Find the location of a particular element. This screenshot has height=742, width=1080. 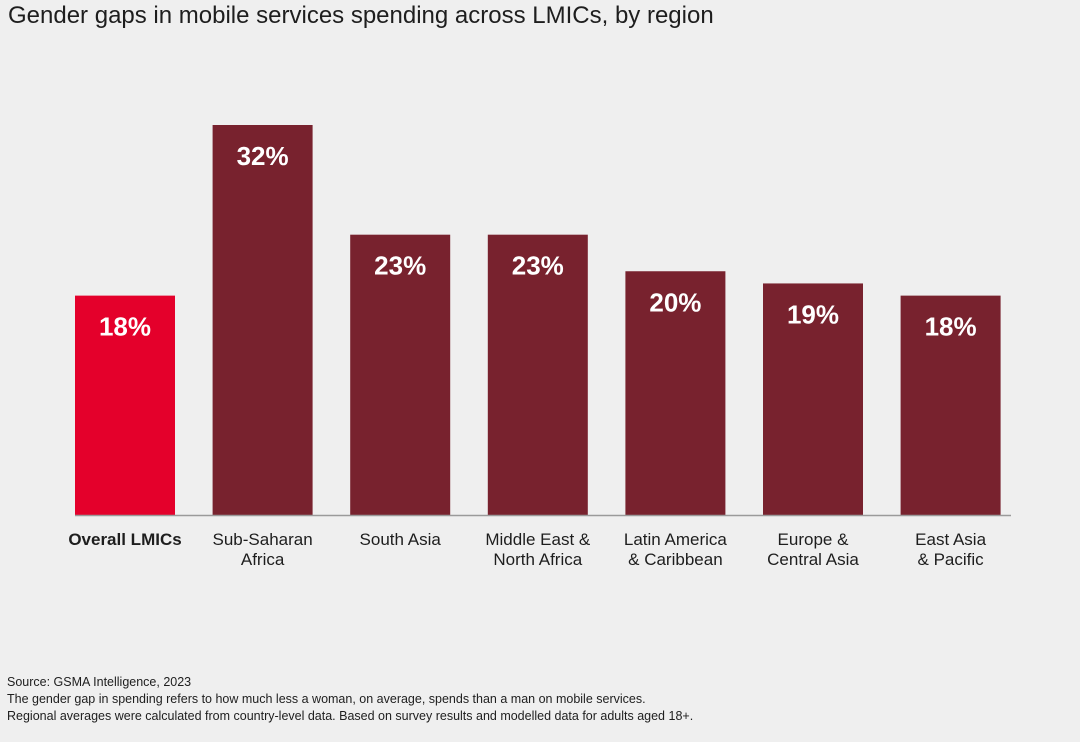

category-label-4: Latin America & Caribbean is located at coordinates (676, 549).